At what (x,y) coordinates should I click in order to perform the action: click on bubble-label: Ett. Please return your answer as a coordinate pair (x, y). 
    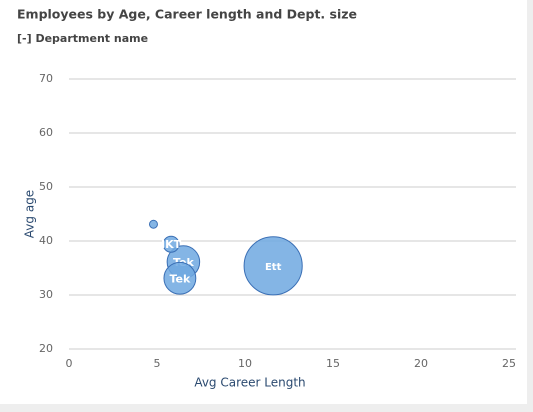
    Looking at the image, I should click on (273, 267).